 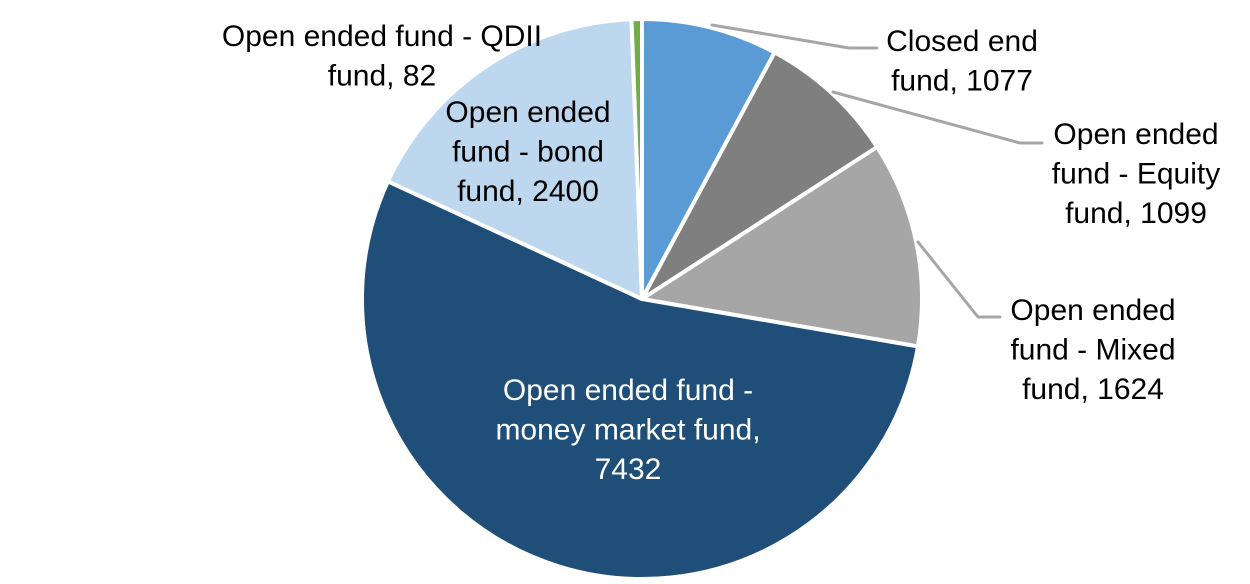 What do you see at coordinates (708, 159) in the screenshot?
I see `pie-slice-closed-end-fund` at bounding box center [708, 159].